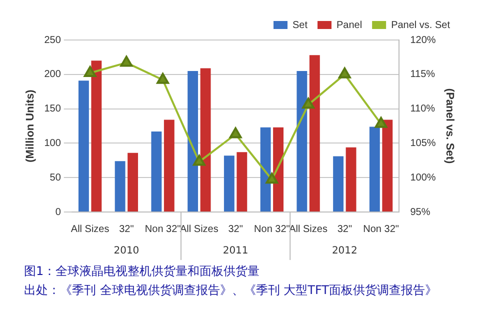 Image resolution: width=500 pixels, height=325 pixels. I want to click on y2-axis-title: (Panel vs. Set), so click(449, 126).